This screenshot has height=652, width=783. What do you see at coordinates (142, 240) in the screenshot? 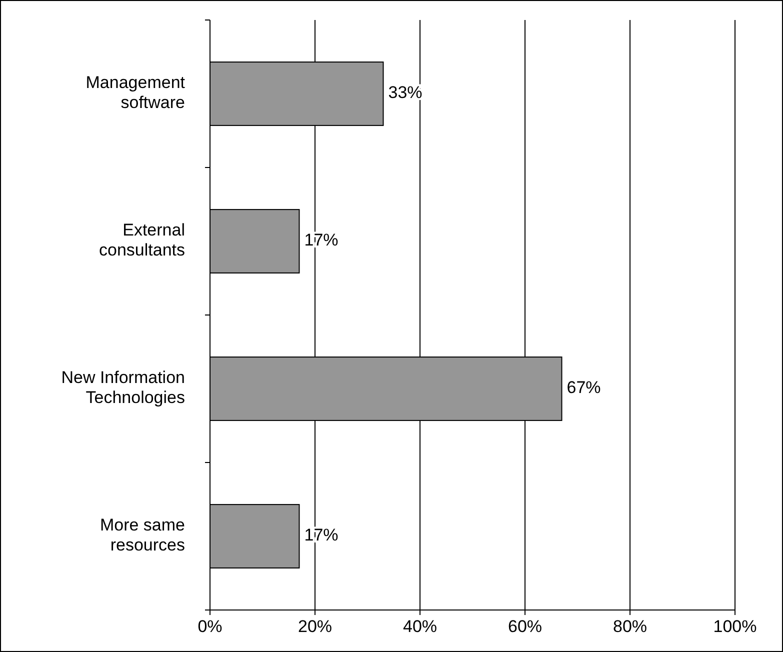
I see `y-tick-label: External consultants` at bounding box center [142, 240].